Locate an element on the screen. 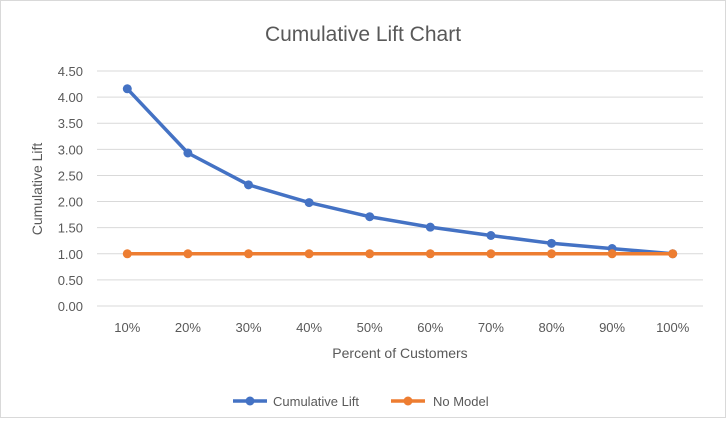 The width and height of the screenshot is (726, 430). y-tick-label: 2.00 is located at coordinates (70, 202).